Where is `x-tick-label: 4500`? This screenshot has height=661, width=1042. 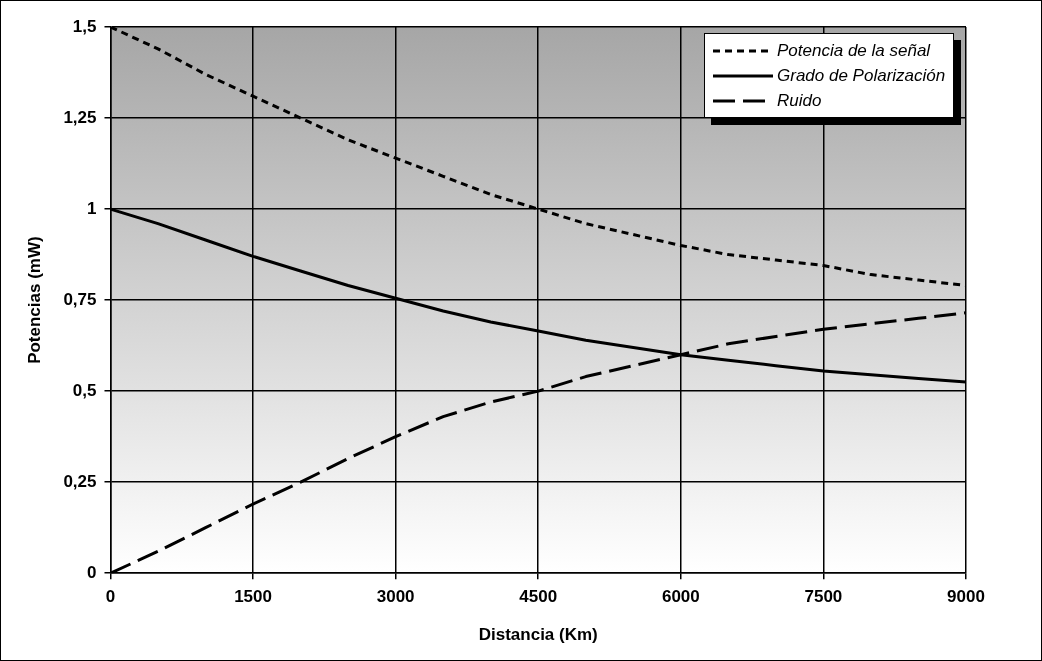
x-tick-label: 4500 is located at coordinates (538, 597).